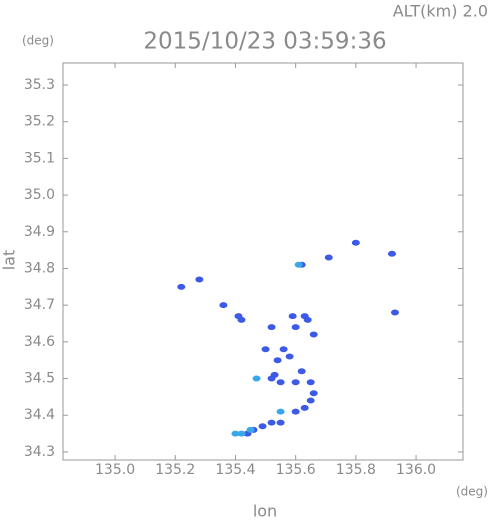 This screenshot has width=491, height=525. What do you see at coordinates (39, 342) in the screenshot?
I see `y-tick-label: 34.6` at bounding box center [39, 342].